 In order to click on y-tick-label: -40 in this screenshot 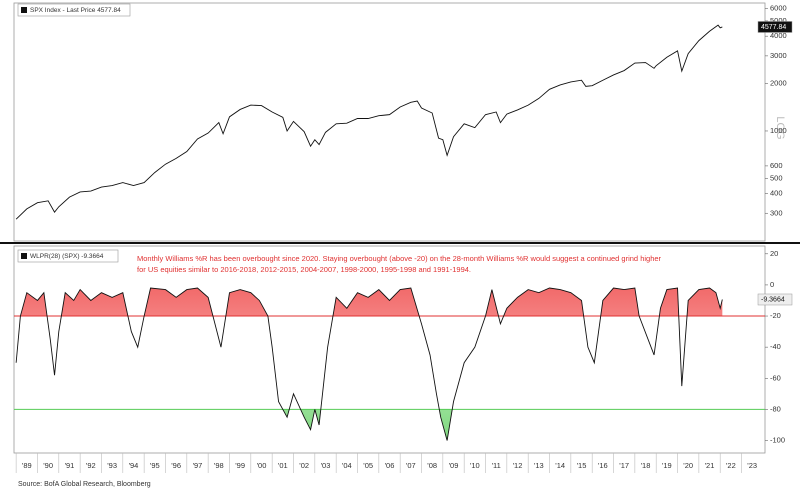, I will do `click(775, 346)`.